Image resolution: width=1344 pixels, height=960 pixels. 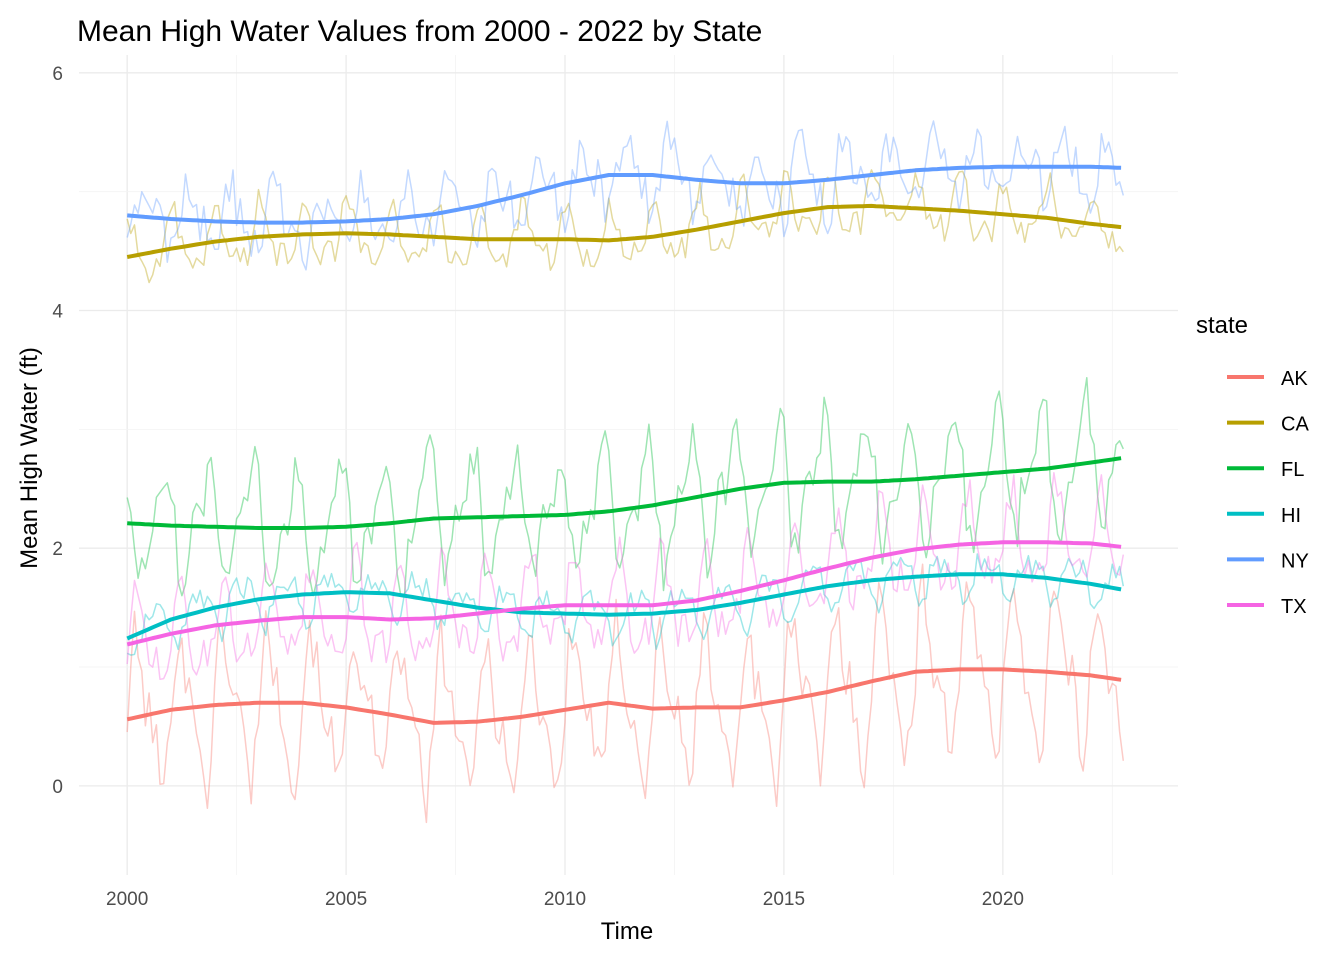 I want to click on smooth-series-ak, so click(x=624, y=696).